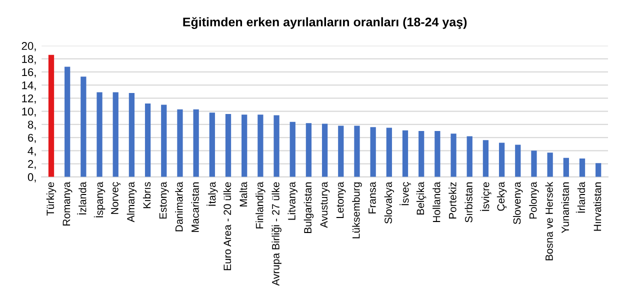 This screenshot has width=640, height=305. What do you see at coordinates (309, 208) in the screenshot?
I see `x-tick-label: Bulgaristan` at bounding box center [309, 208].